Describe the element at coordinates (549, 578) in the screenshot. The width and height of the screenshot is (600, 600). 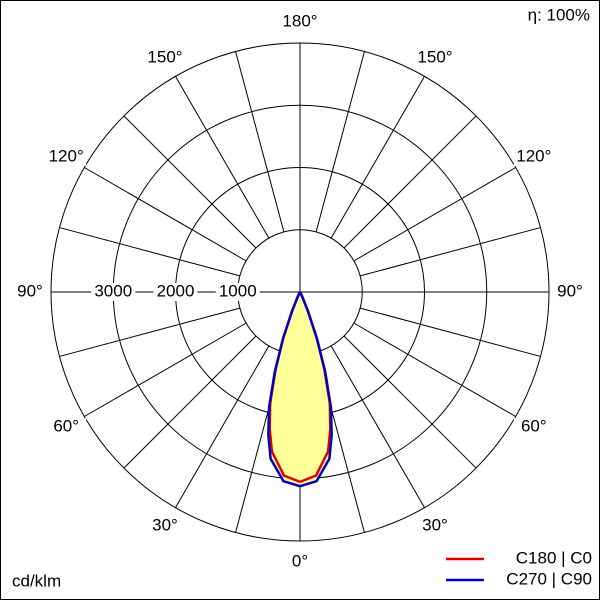
I see `legend-label: C270 | C90` at that location.